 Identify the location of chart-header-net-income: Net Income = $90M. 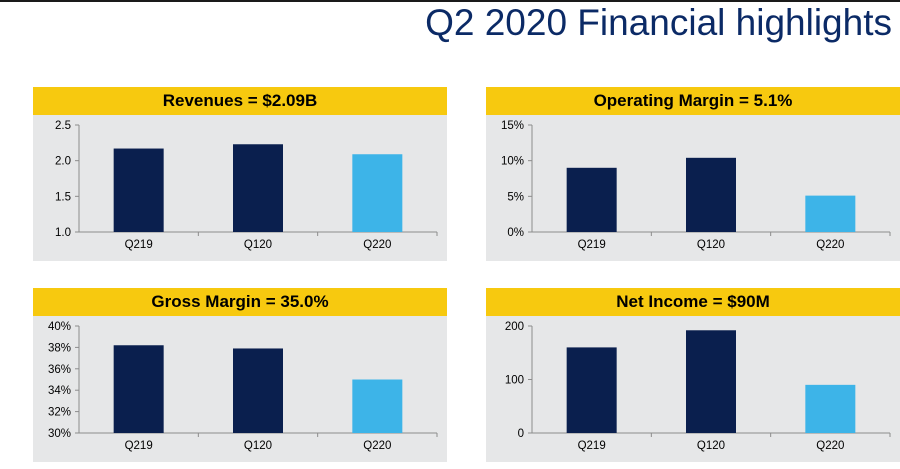
(693, 302).